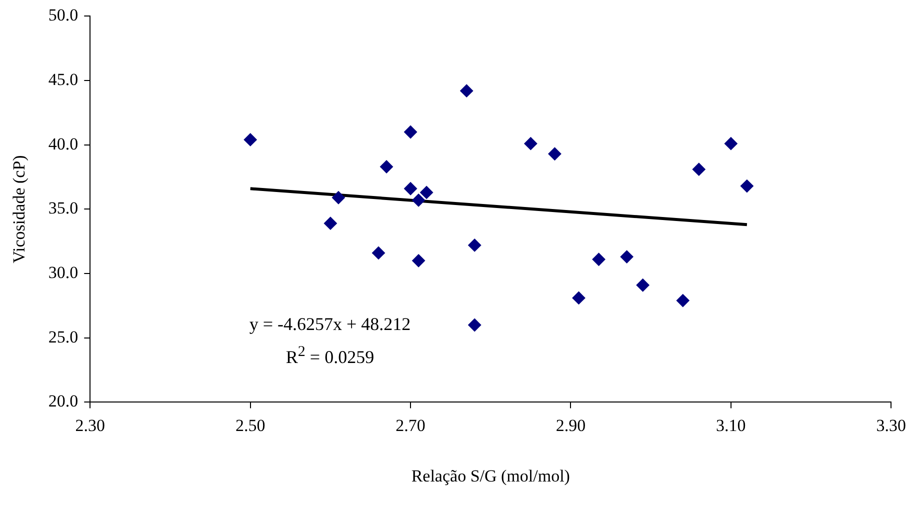 Image resolution: width=914 pixels, height=505 pixels. What do you see at coordinates (90, 425) in the screenshot?
I see `x-tick-label: 2.30` at bounding box center [90, 425].